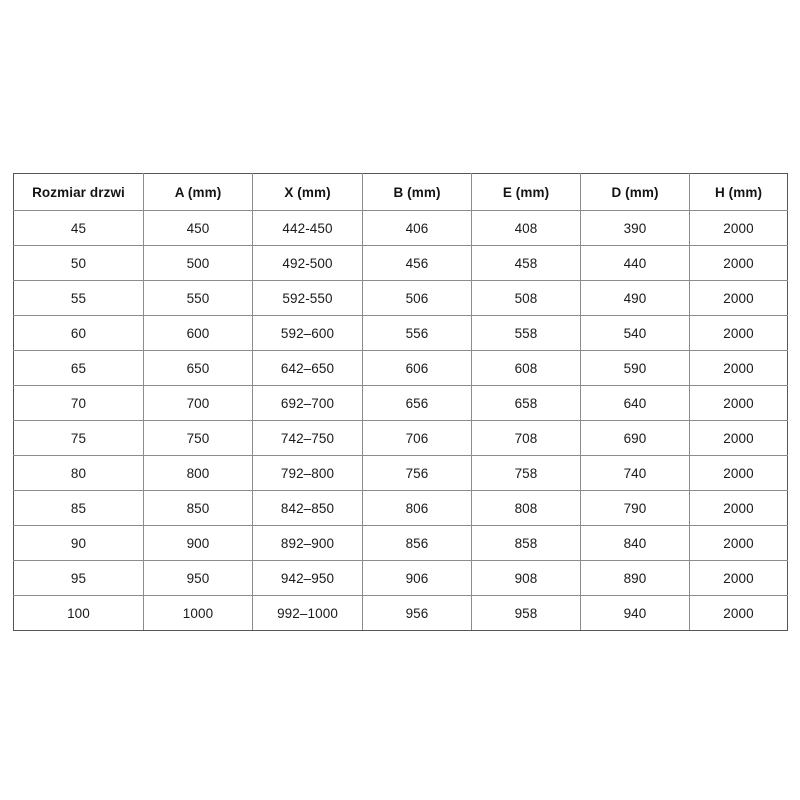 This screenshot has width=800, height=800. I want to click on cell-d: 590, so click(635, 368).